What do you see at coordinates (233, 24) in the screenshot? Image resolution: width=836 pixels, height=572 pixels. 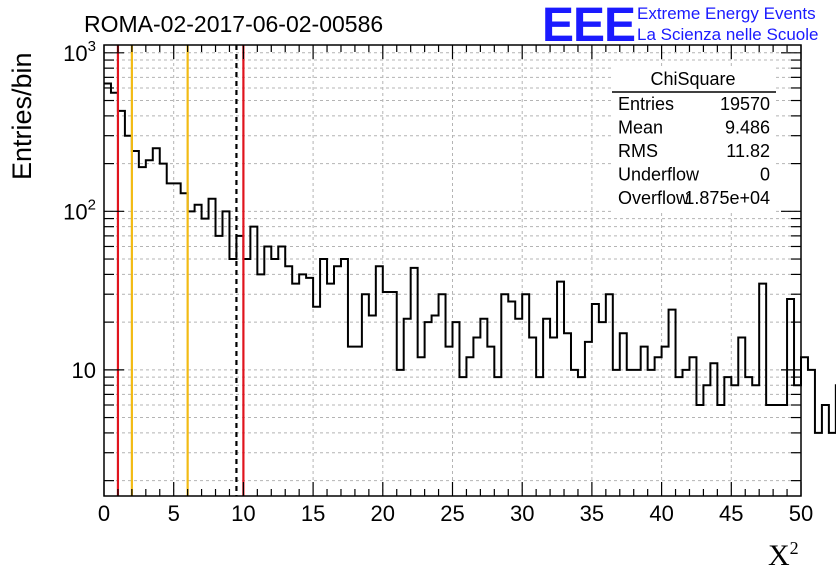 I see `chart-title: ROMA-02-2017-06-02-00586` at bounding box center [233, 24].